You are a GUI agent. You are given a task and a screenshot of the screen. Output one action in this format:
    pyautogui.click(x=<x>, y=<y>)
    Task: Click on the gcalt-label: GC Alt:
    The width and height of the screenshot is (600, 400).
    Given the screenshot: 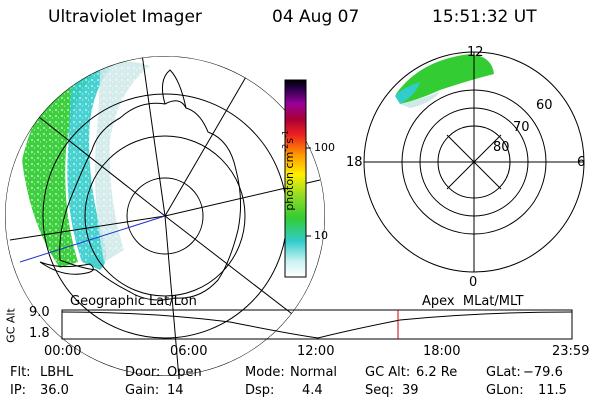 What is the action you would take?
    pyautogui.click(x=388, y=372)
    